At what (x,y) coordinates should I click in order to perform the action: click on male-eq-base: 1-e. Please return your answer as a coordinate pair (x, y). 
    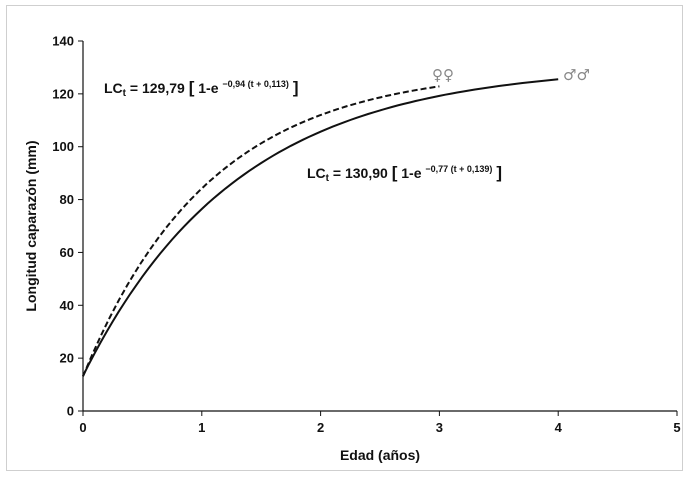
    Looking at the image, I should click on (411, 173).